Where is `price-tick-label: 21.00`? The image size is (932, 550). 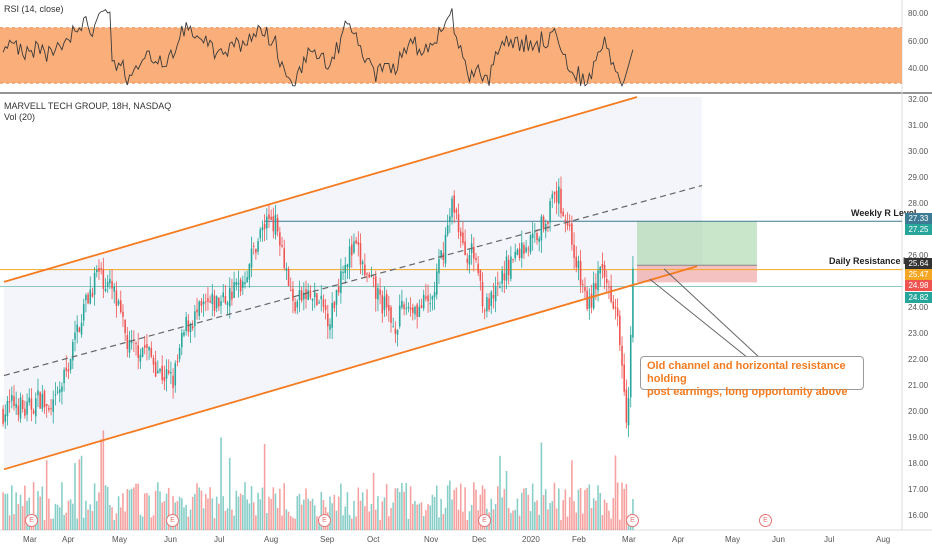
price-tick-label: 21.00 is located at coordinates (918, 385).